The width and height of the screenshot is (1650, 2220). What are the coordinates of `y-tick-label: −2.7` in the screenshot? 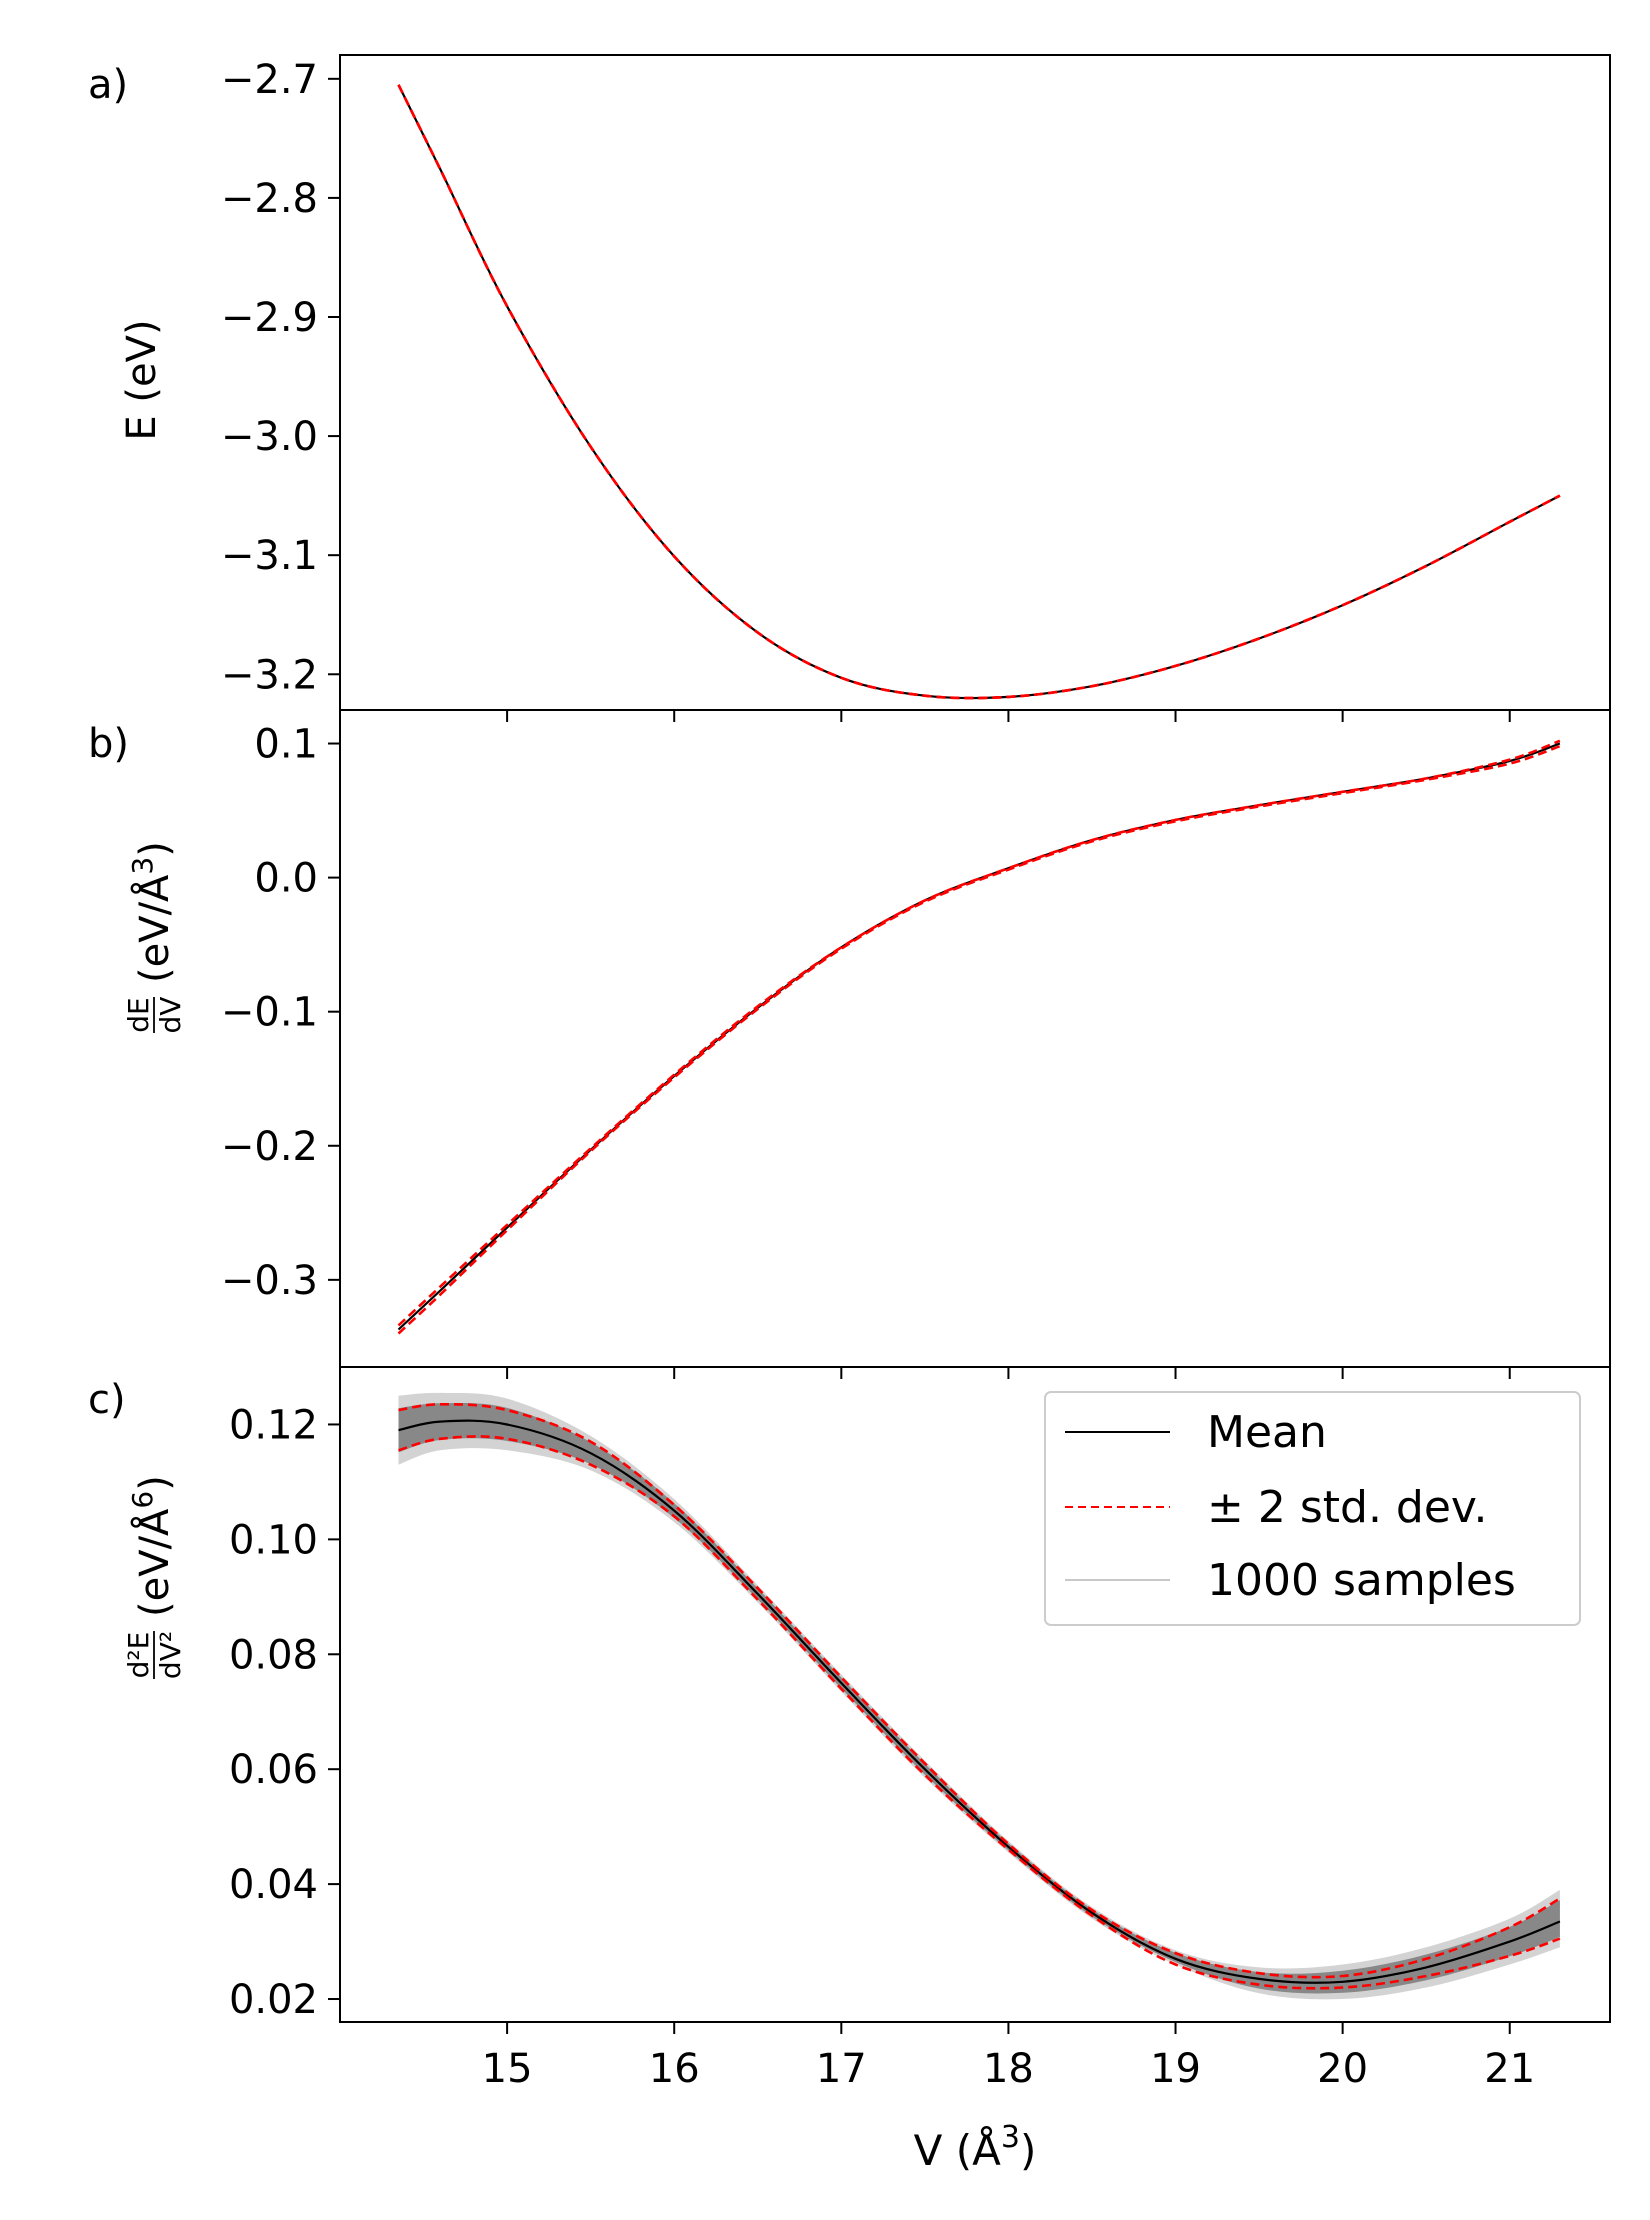 It's located at (269, 80).